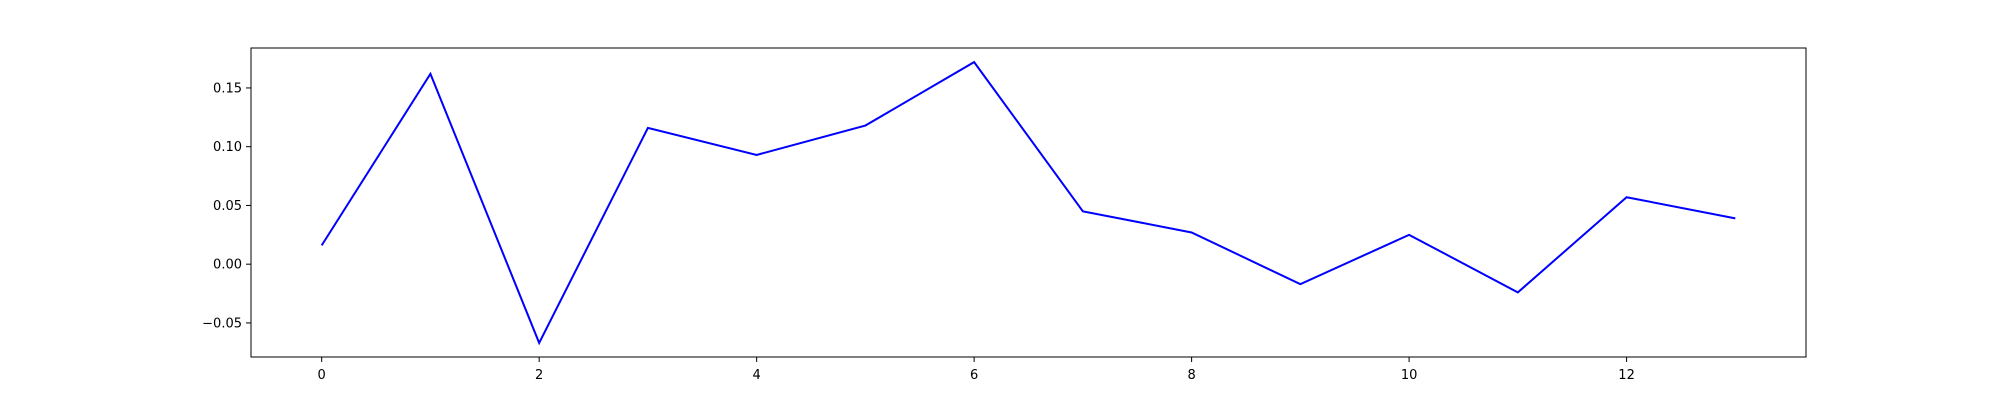  I want to click on x-tick-label: 4, so click(757, 375).